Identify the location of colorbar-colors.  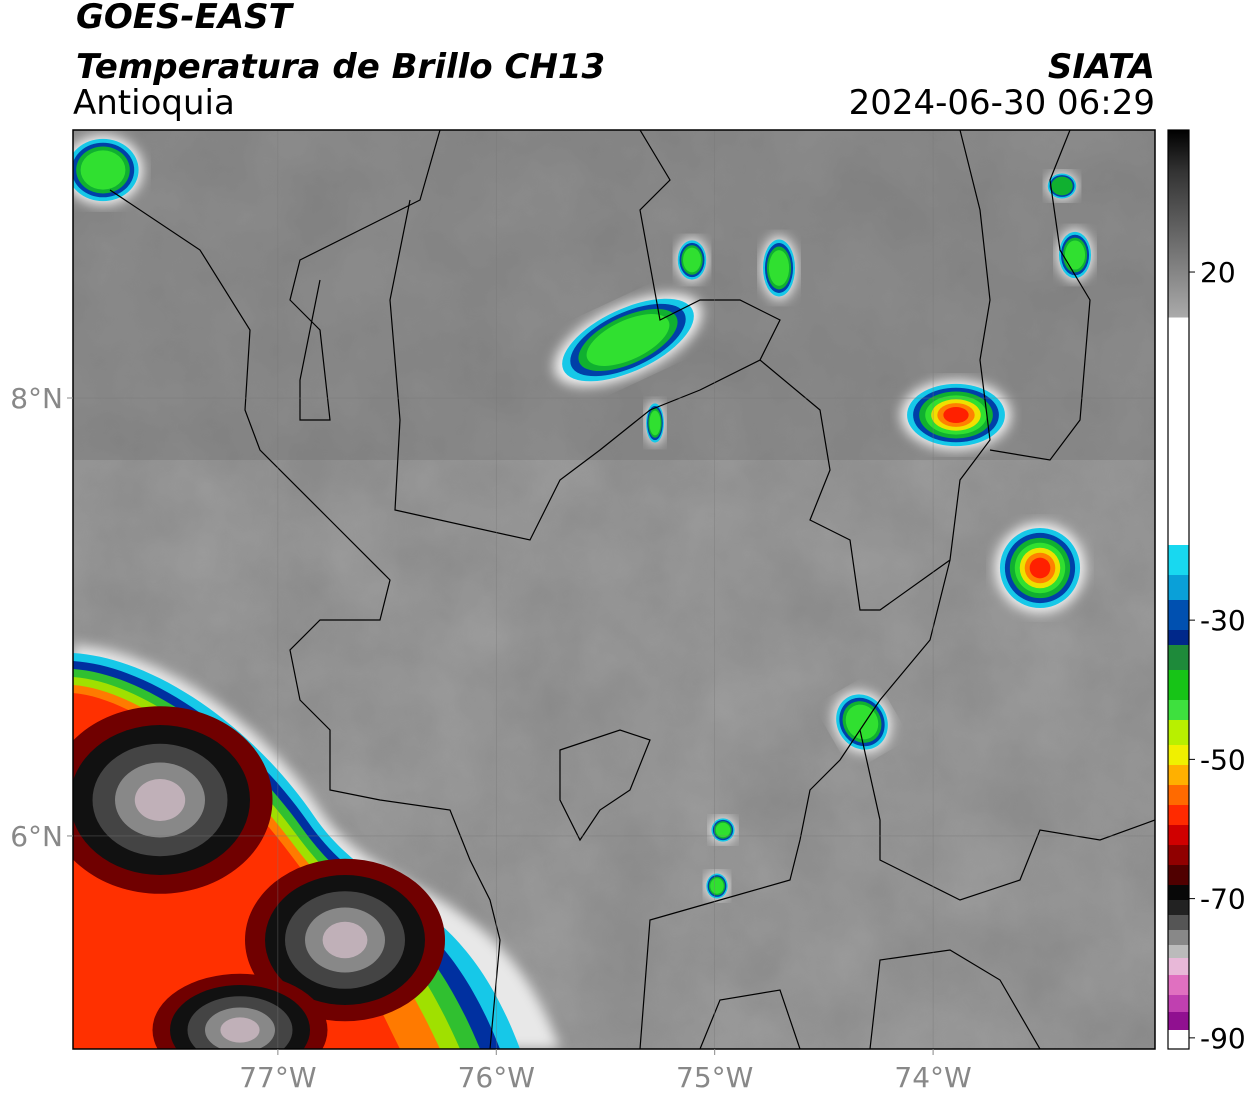
(1178, 788).